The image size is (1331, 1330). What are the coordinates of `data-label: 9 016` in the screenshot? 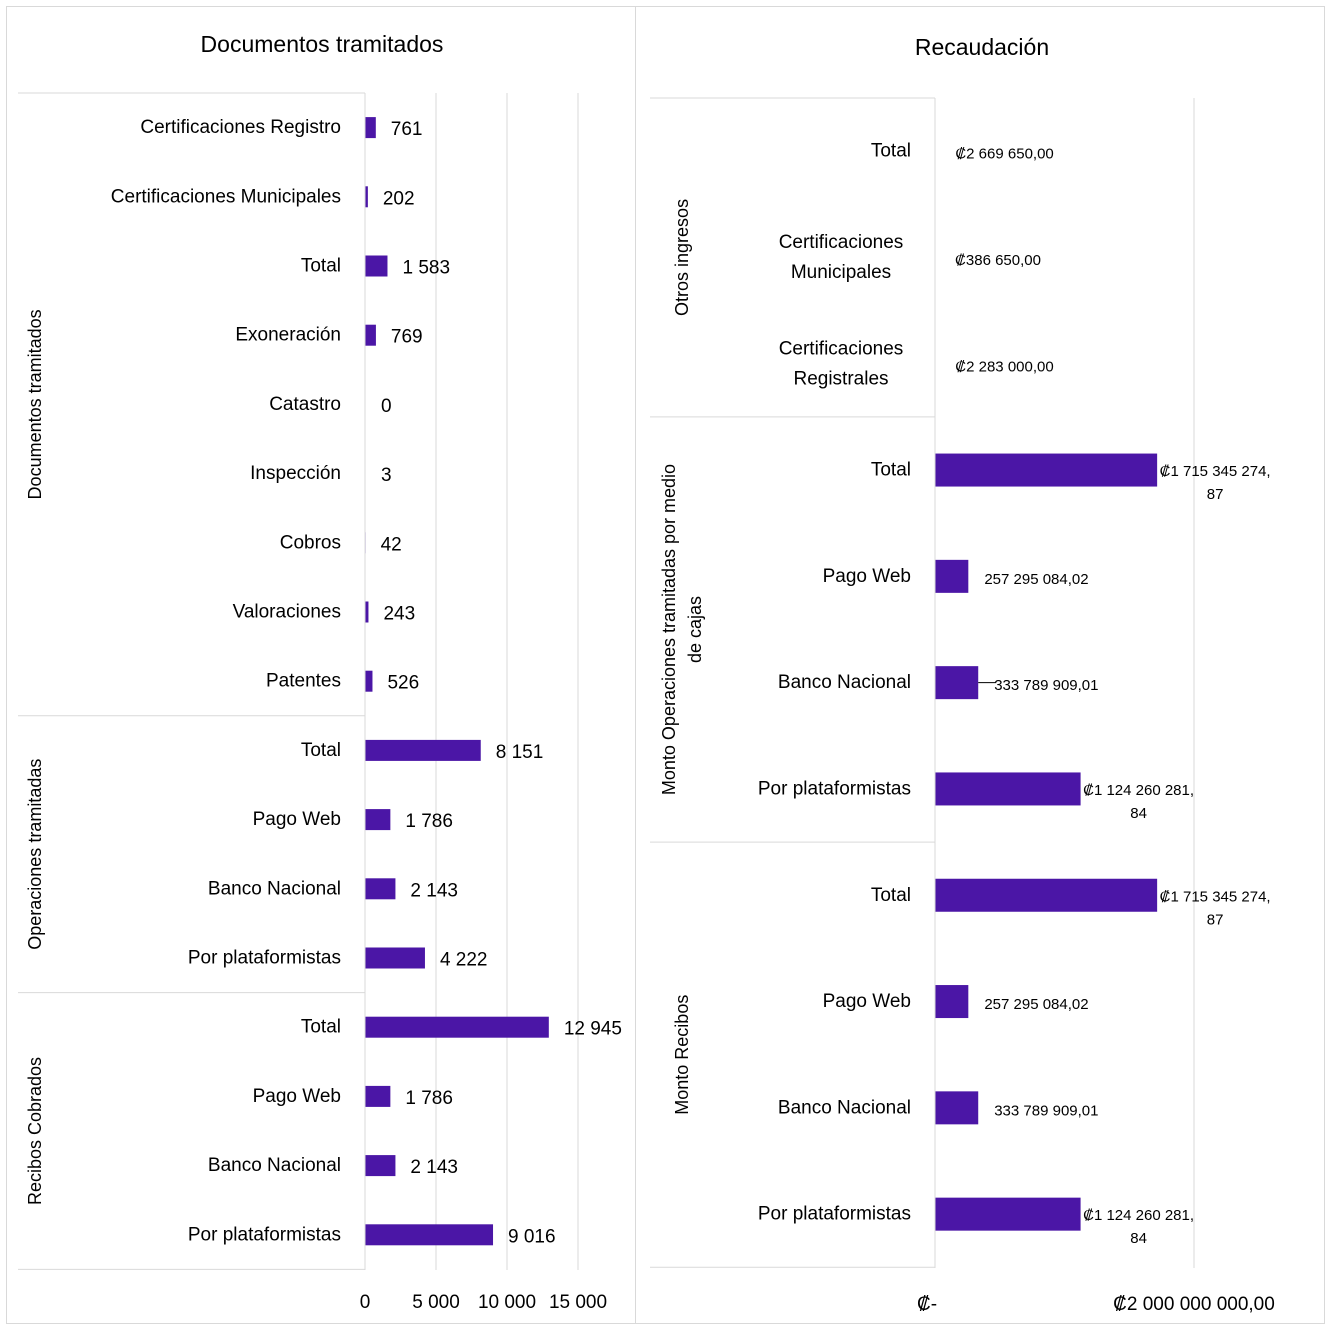 It's located at (532, 1236).